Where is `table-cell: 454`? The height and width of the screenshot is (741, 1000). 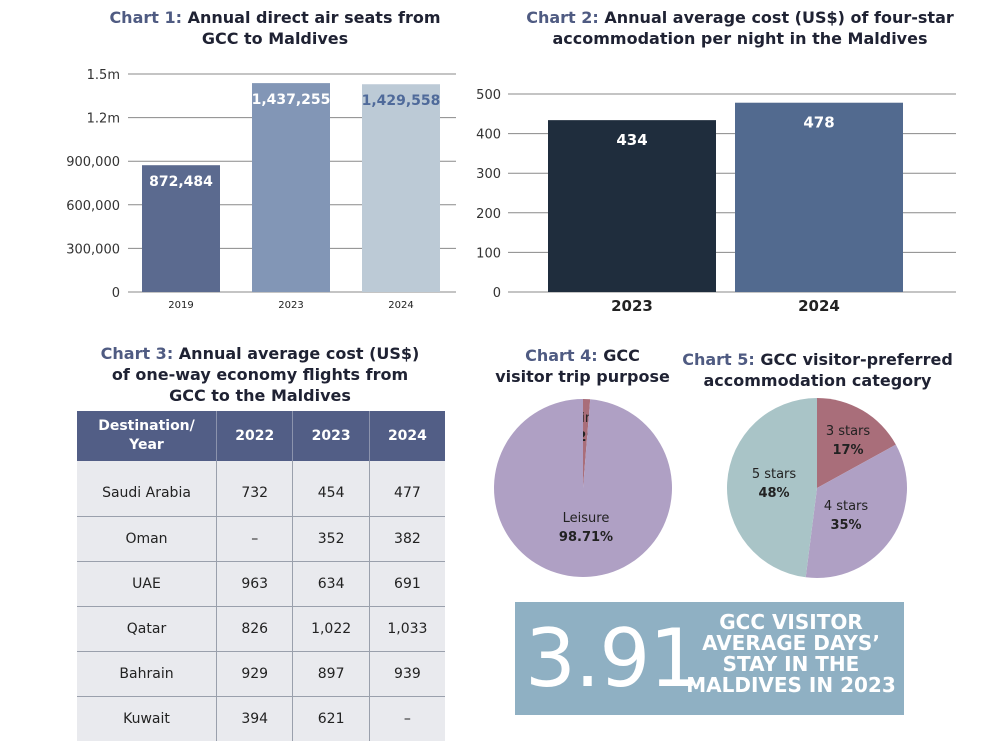 table-cell: 454 is located at coordinates (331, 489).